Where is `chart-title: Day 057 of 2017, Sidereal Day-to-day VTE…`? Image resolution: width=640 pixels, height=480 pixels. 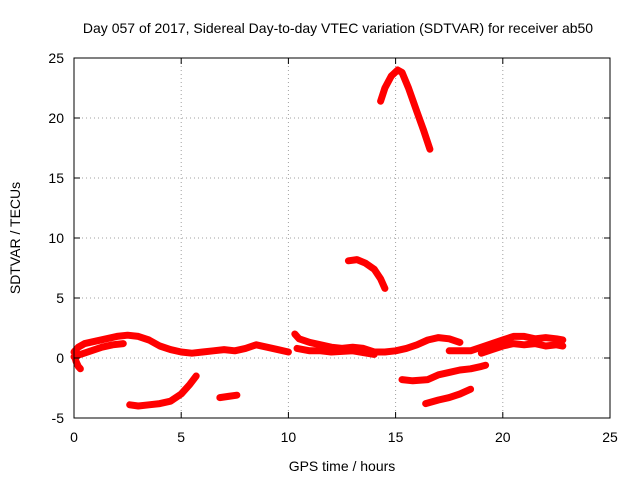 chart-title: Day 057 of 2017, Sidereal Day-to-day VTE… is located at coordinates (338, 28).